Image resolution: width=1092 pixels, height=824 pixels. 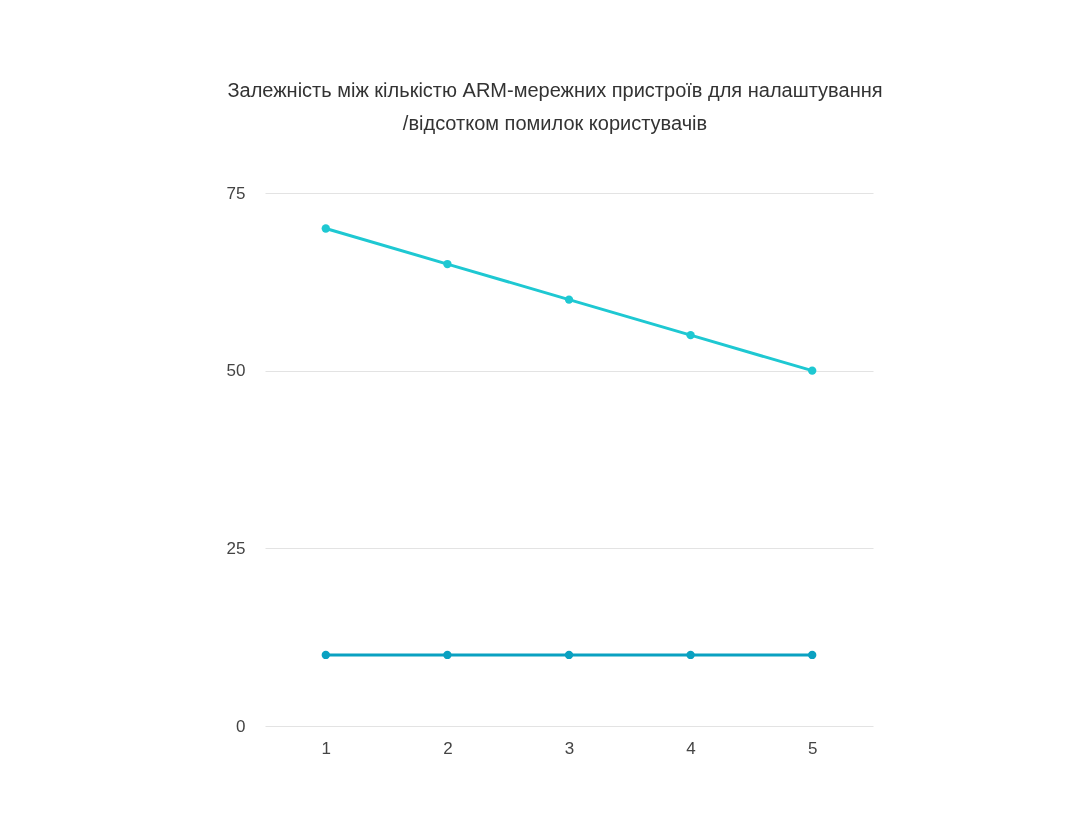 I want to click on x-tick-label: 3, so click(x=569, y=748).